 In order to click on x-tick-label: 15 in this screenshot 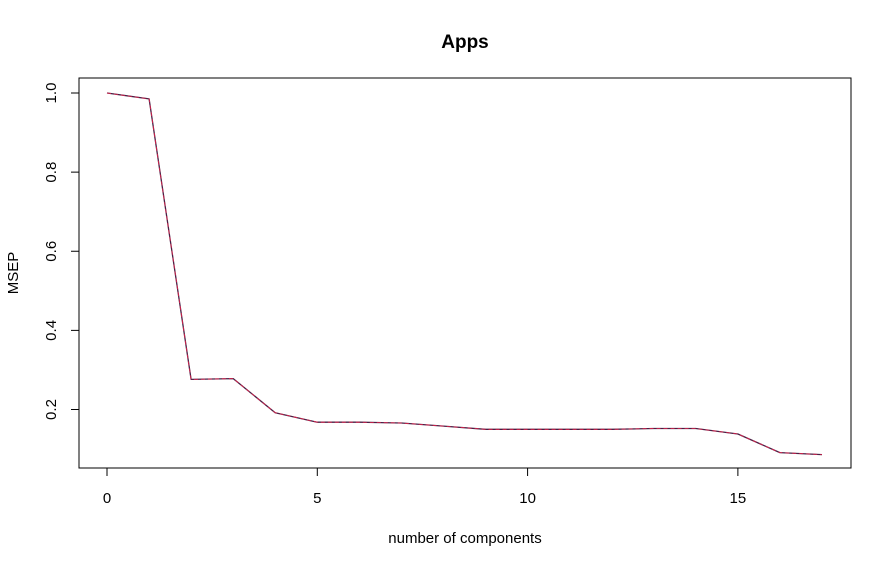, I will do `click(738, 498)`.